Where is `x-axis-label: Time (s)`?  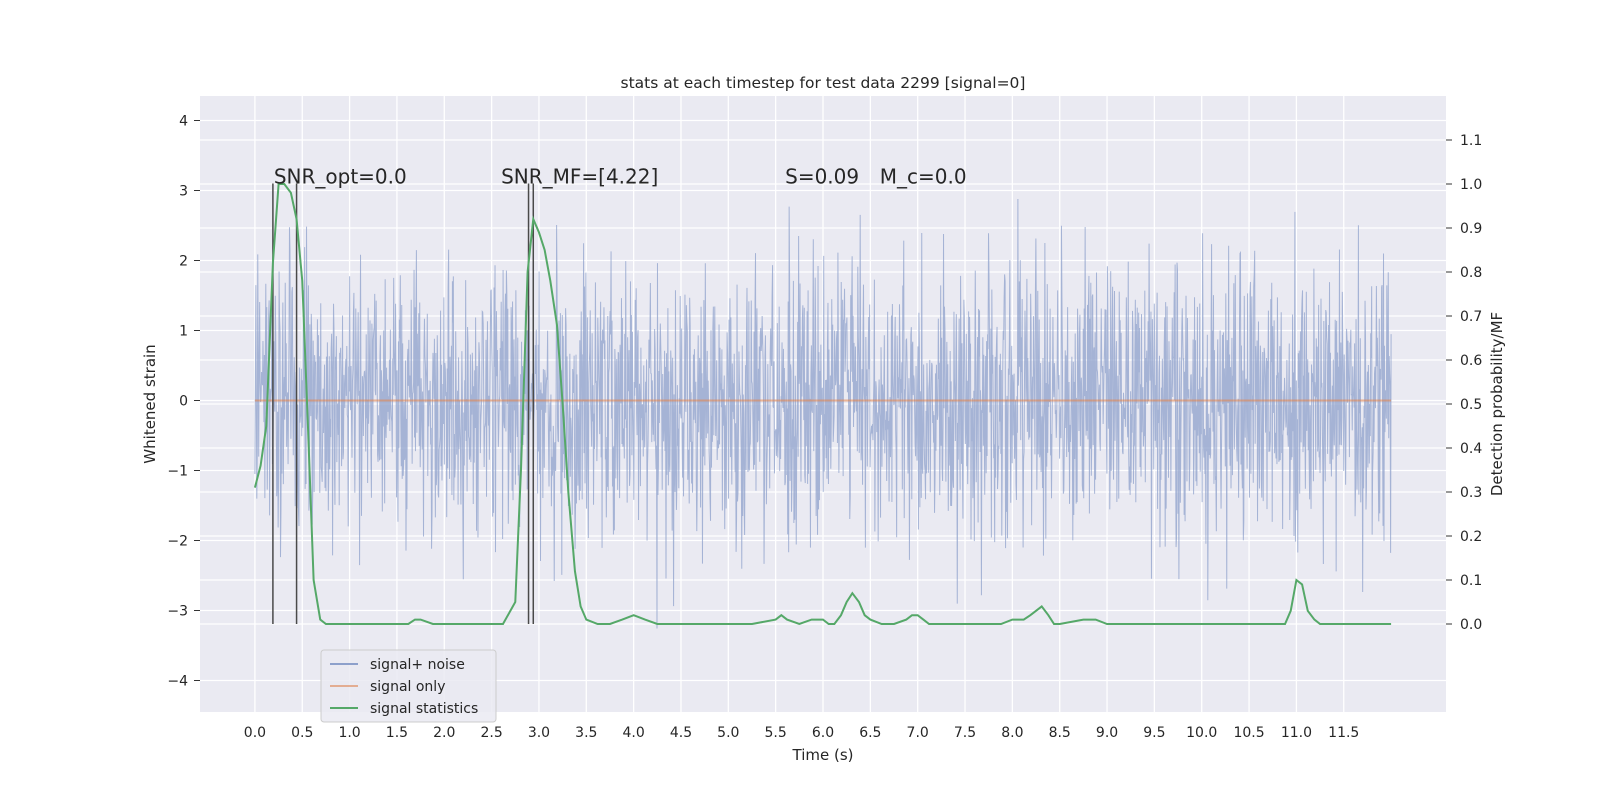 x-axis-label: Time (s) is located at coordinates (823, 755).